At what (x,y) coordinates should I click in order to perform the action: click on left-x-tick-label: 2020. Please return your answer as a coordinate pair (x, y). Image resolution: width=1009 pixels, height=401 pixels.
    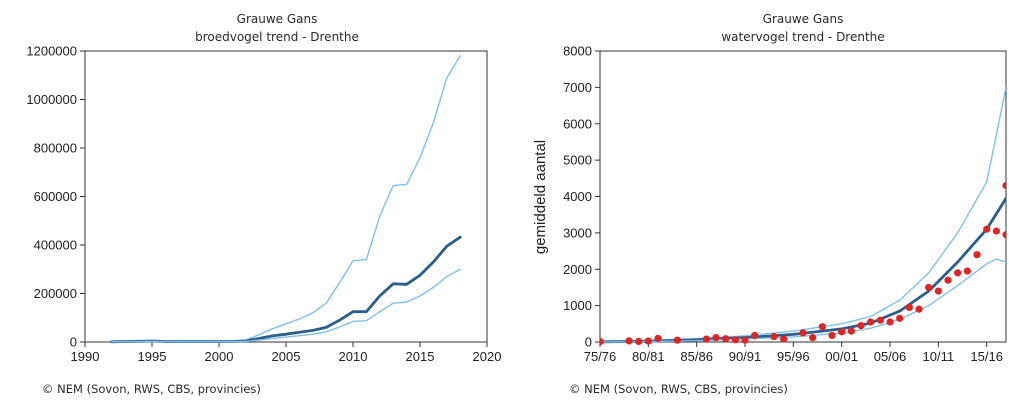
    Looking at the image, I should click on (487, 356).